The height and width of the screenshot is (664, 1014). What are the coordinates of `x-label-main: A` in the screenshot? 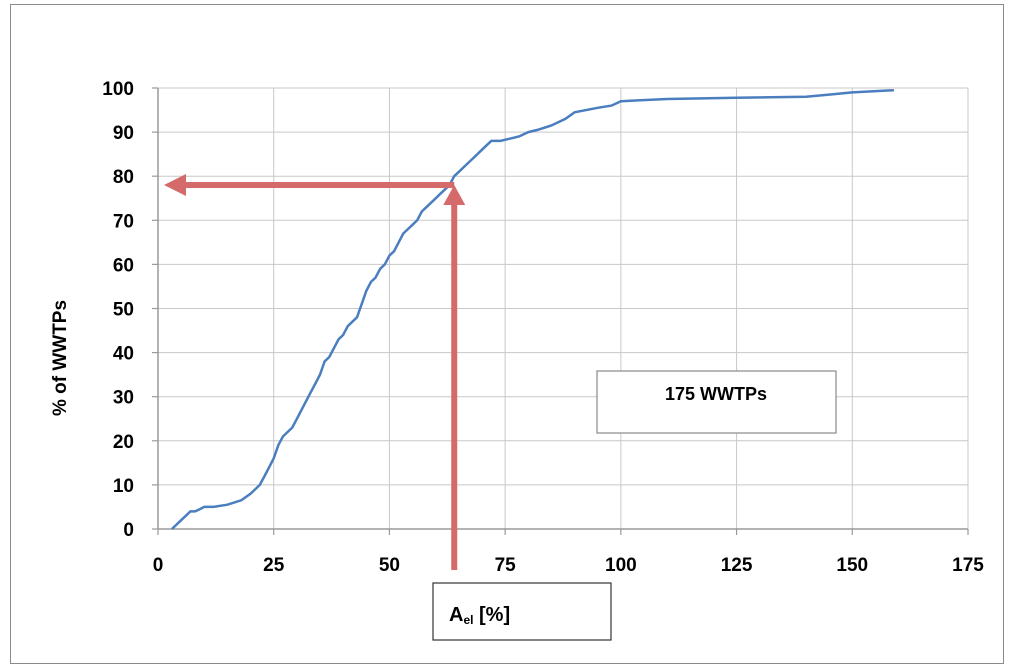 It's located at (456, 615).